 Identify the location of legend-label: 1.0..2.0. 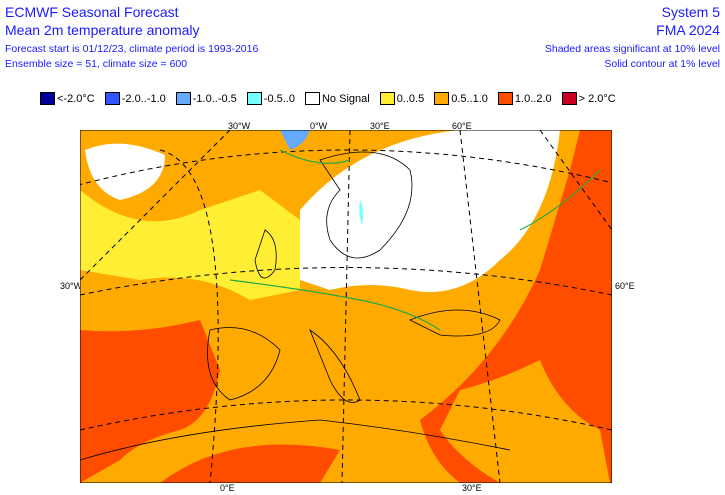
(533, 98).